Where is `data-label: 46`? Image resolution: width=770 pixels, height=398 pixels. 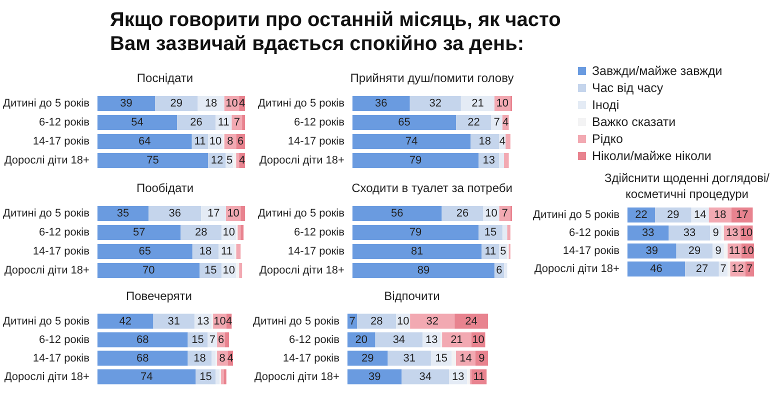 data-label: 46 is located at coordinates (656, 269).